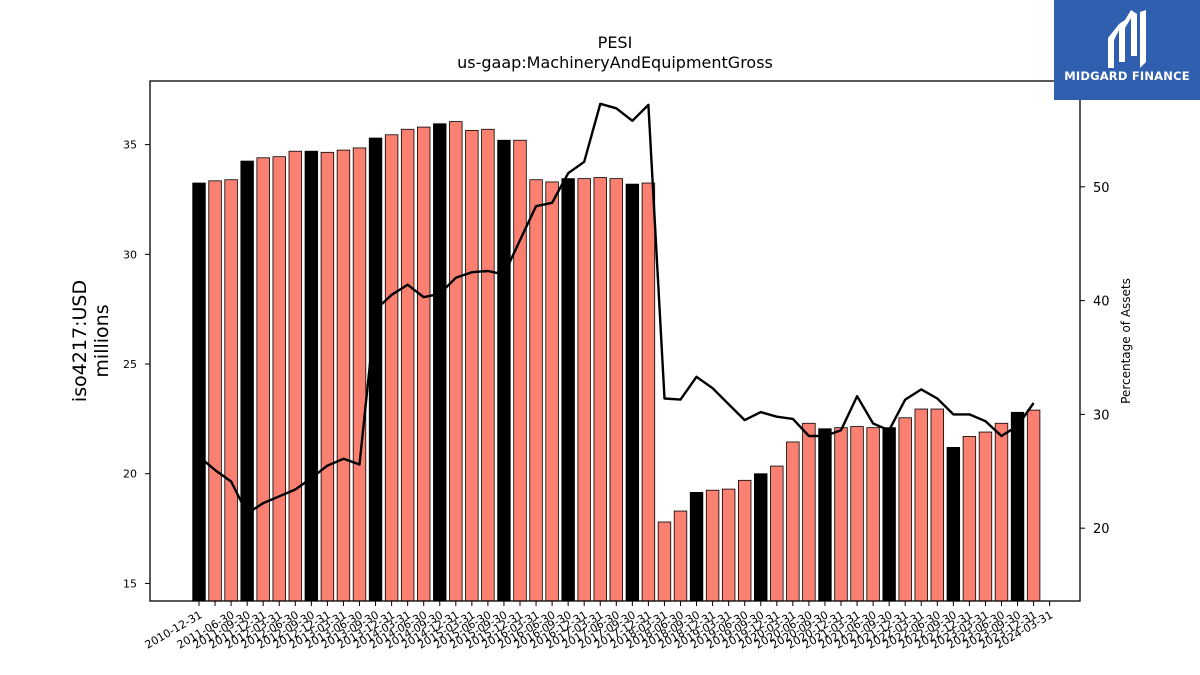  Describe the element at coordinates (1101, 188) in the screenshot. I see `right-y-tick-label: 50` at that location.